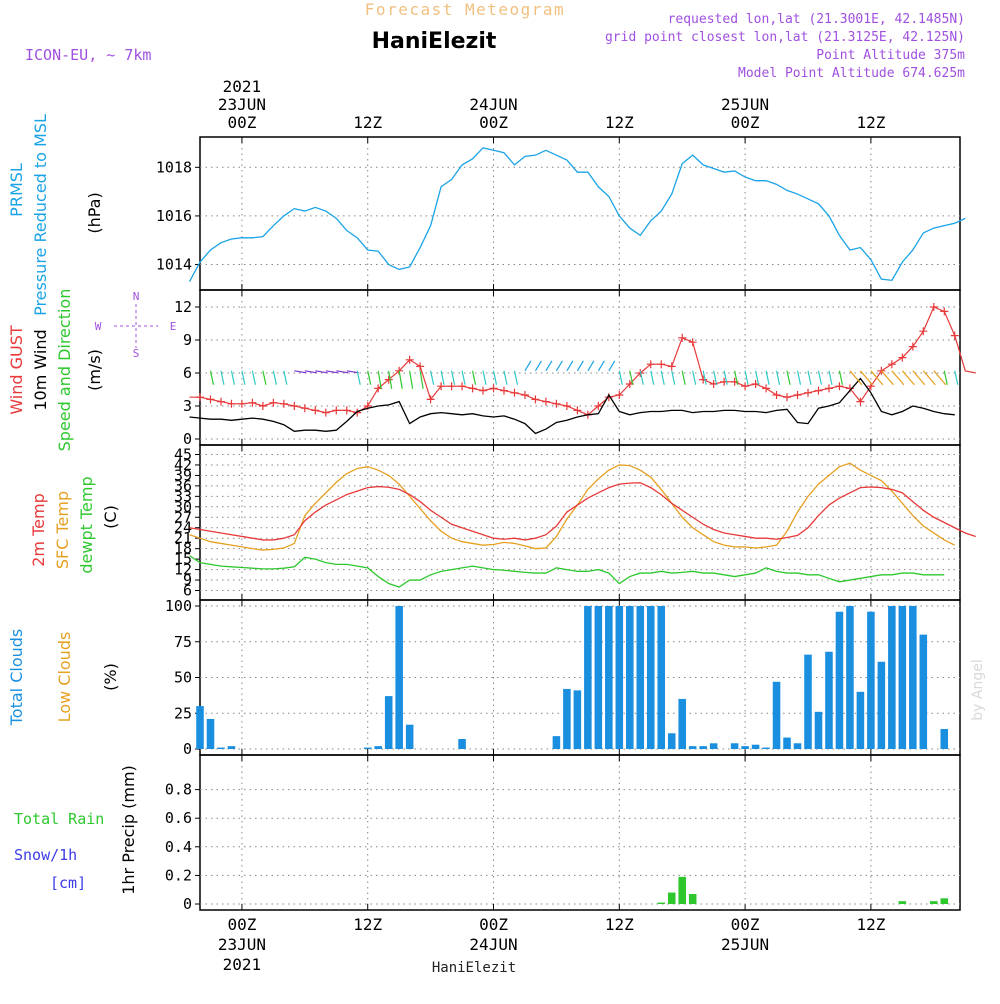 This screenshot has width=1000, height=1004. What do you see at coordinates (110, 677) in the screenshot?
I see `clouds-unit: (%)` at bounding box center [110, 677].